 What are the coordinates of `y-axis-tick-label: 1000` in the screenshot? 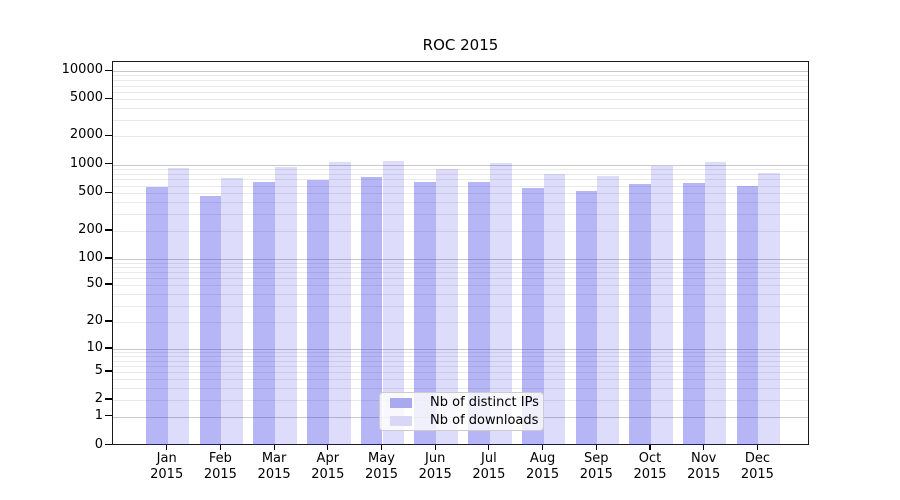 It's located at (86, 163).